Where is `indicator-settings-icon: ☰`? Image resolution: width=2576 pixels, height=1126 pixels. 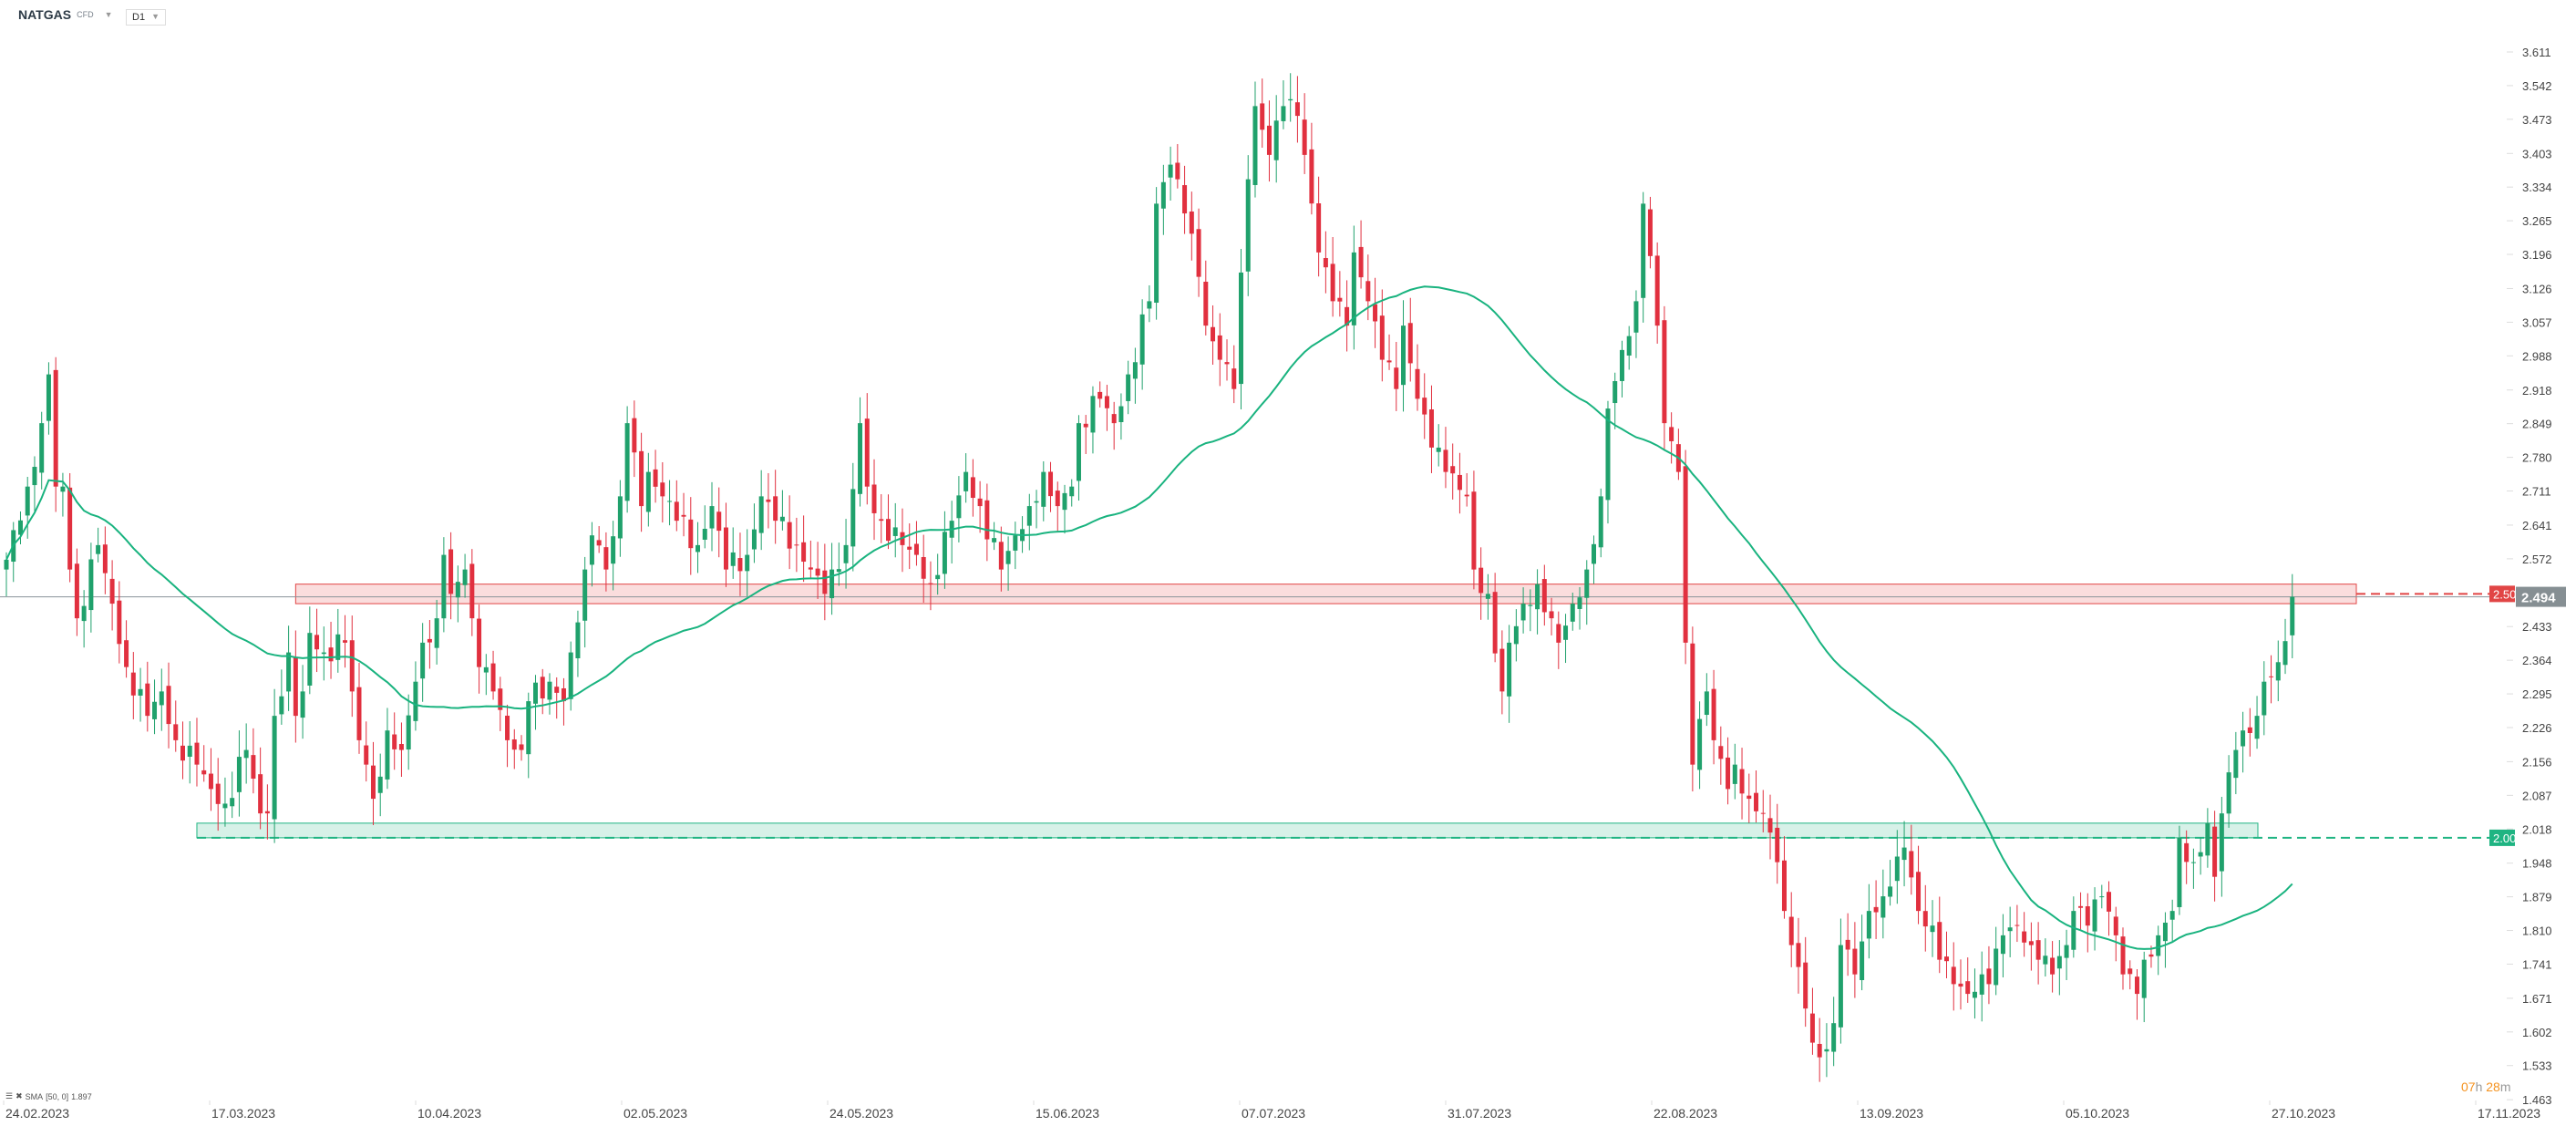 indicator-settings-icon: ☰ is located at coordinates (9, 1095).